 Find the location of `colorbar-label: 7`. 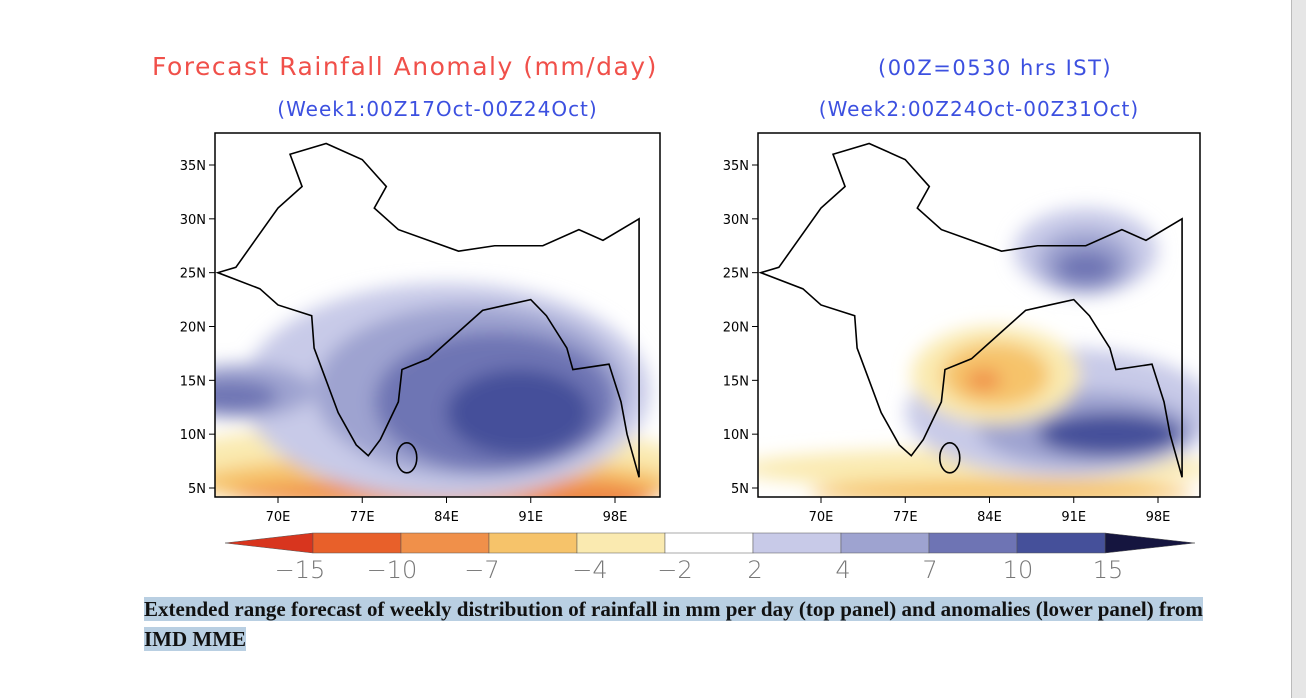

colorbar-label: 7 is located at coordinates (929, 570).